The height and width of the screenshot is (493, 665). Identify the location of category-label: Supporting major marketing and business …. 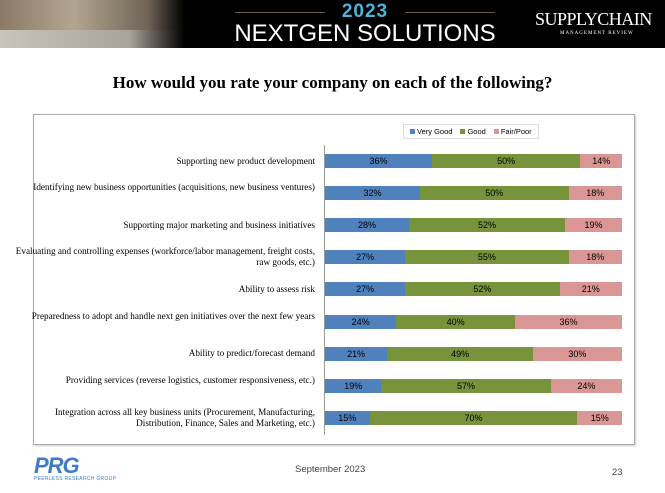
(219, 224).